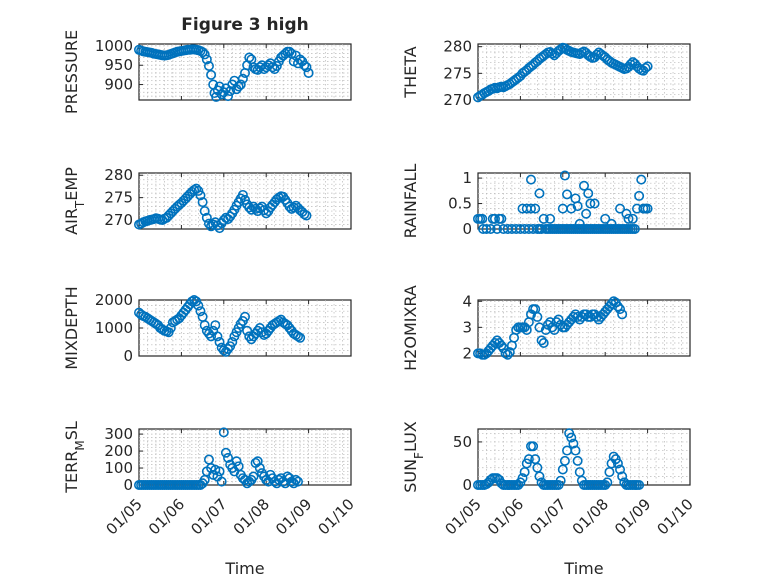  I want to click on y-tick-label: 300, so click(118, 434).